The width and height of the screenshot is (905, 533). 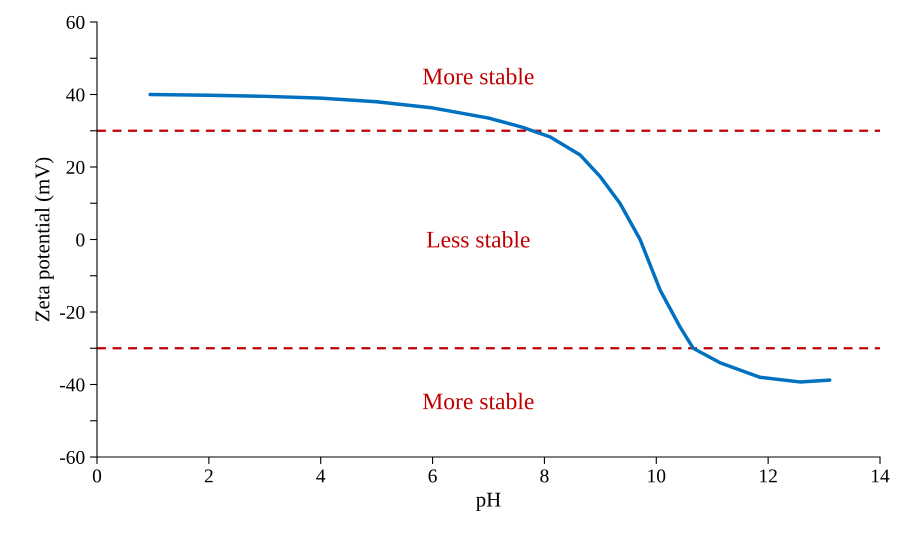 I want to click on x-axis-title: pH, so click(x=488, y=501).